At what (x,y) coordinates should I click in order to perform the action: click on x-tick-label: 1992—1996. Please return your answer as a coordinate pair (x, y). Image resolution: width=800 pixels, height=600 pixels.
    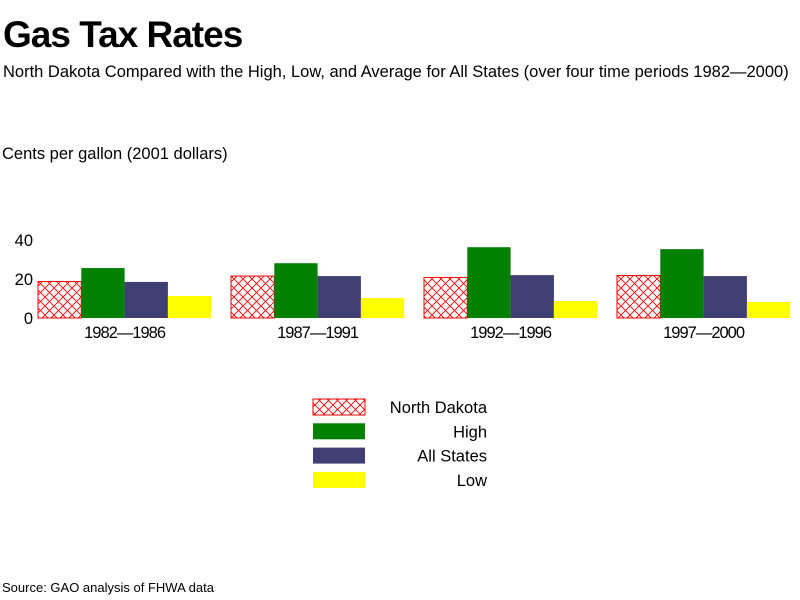
    Looking at the image, I should click on (511, 333).